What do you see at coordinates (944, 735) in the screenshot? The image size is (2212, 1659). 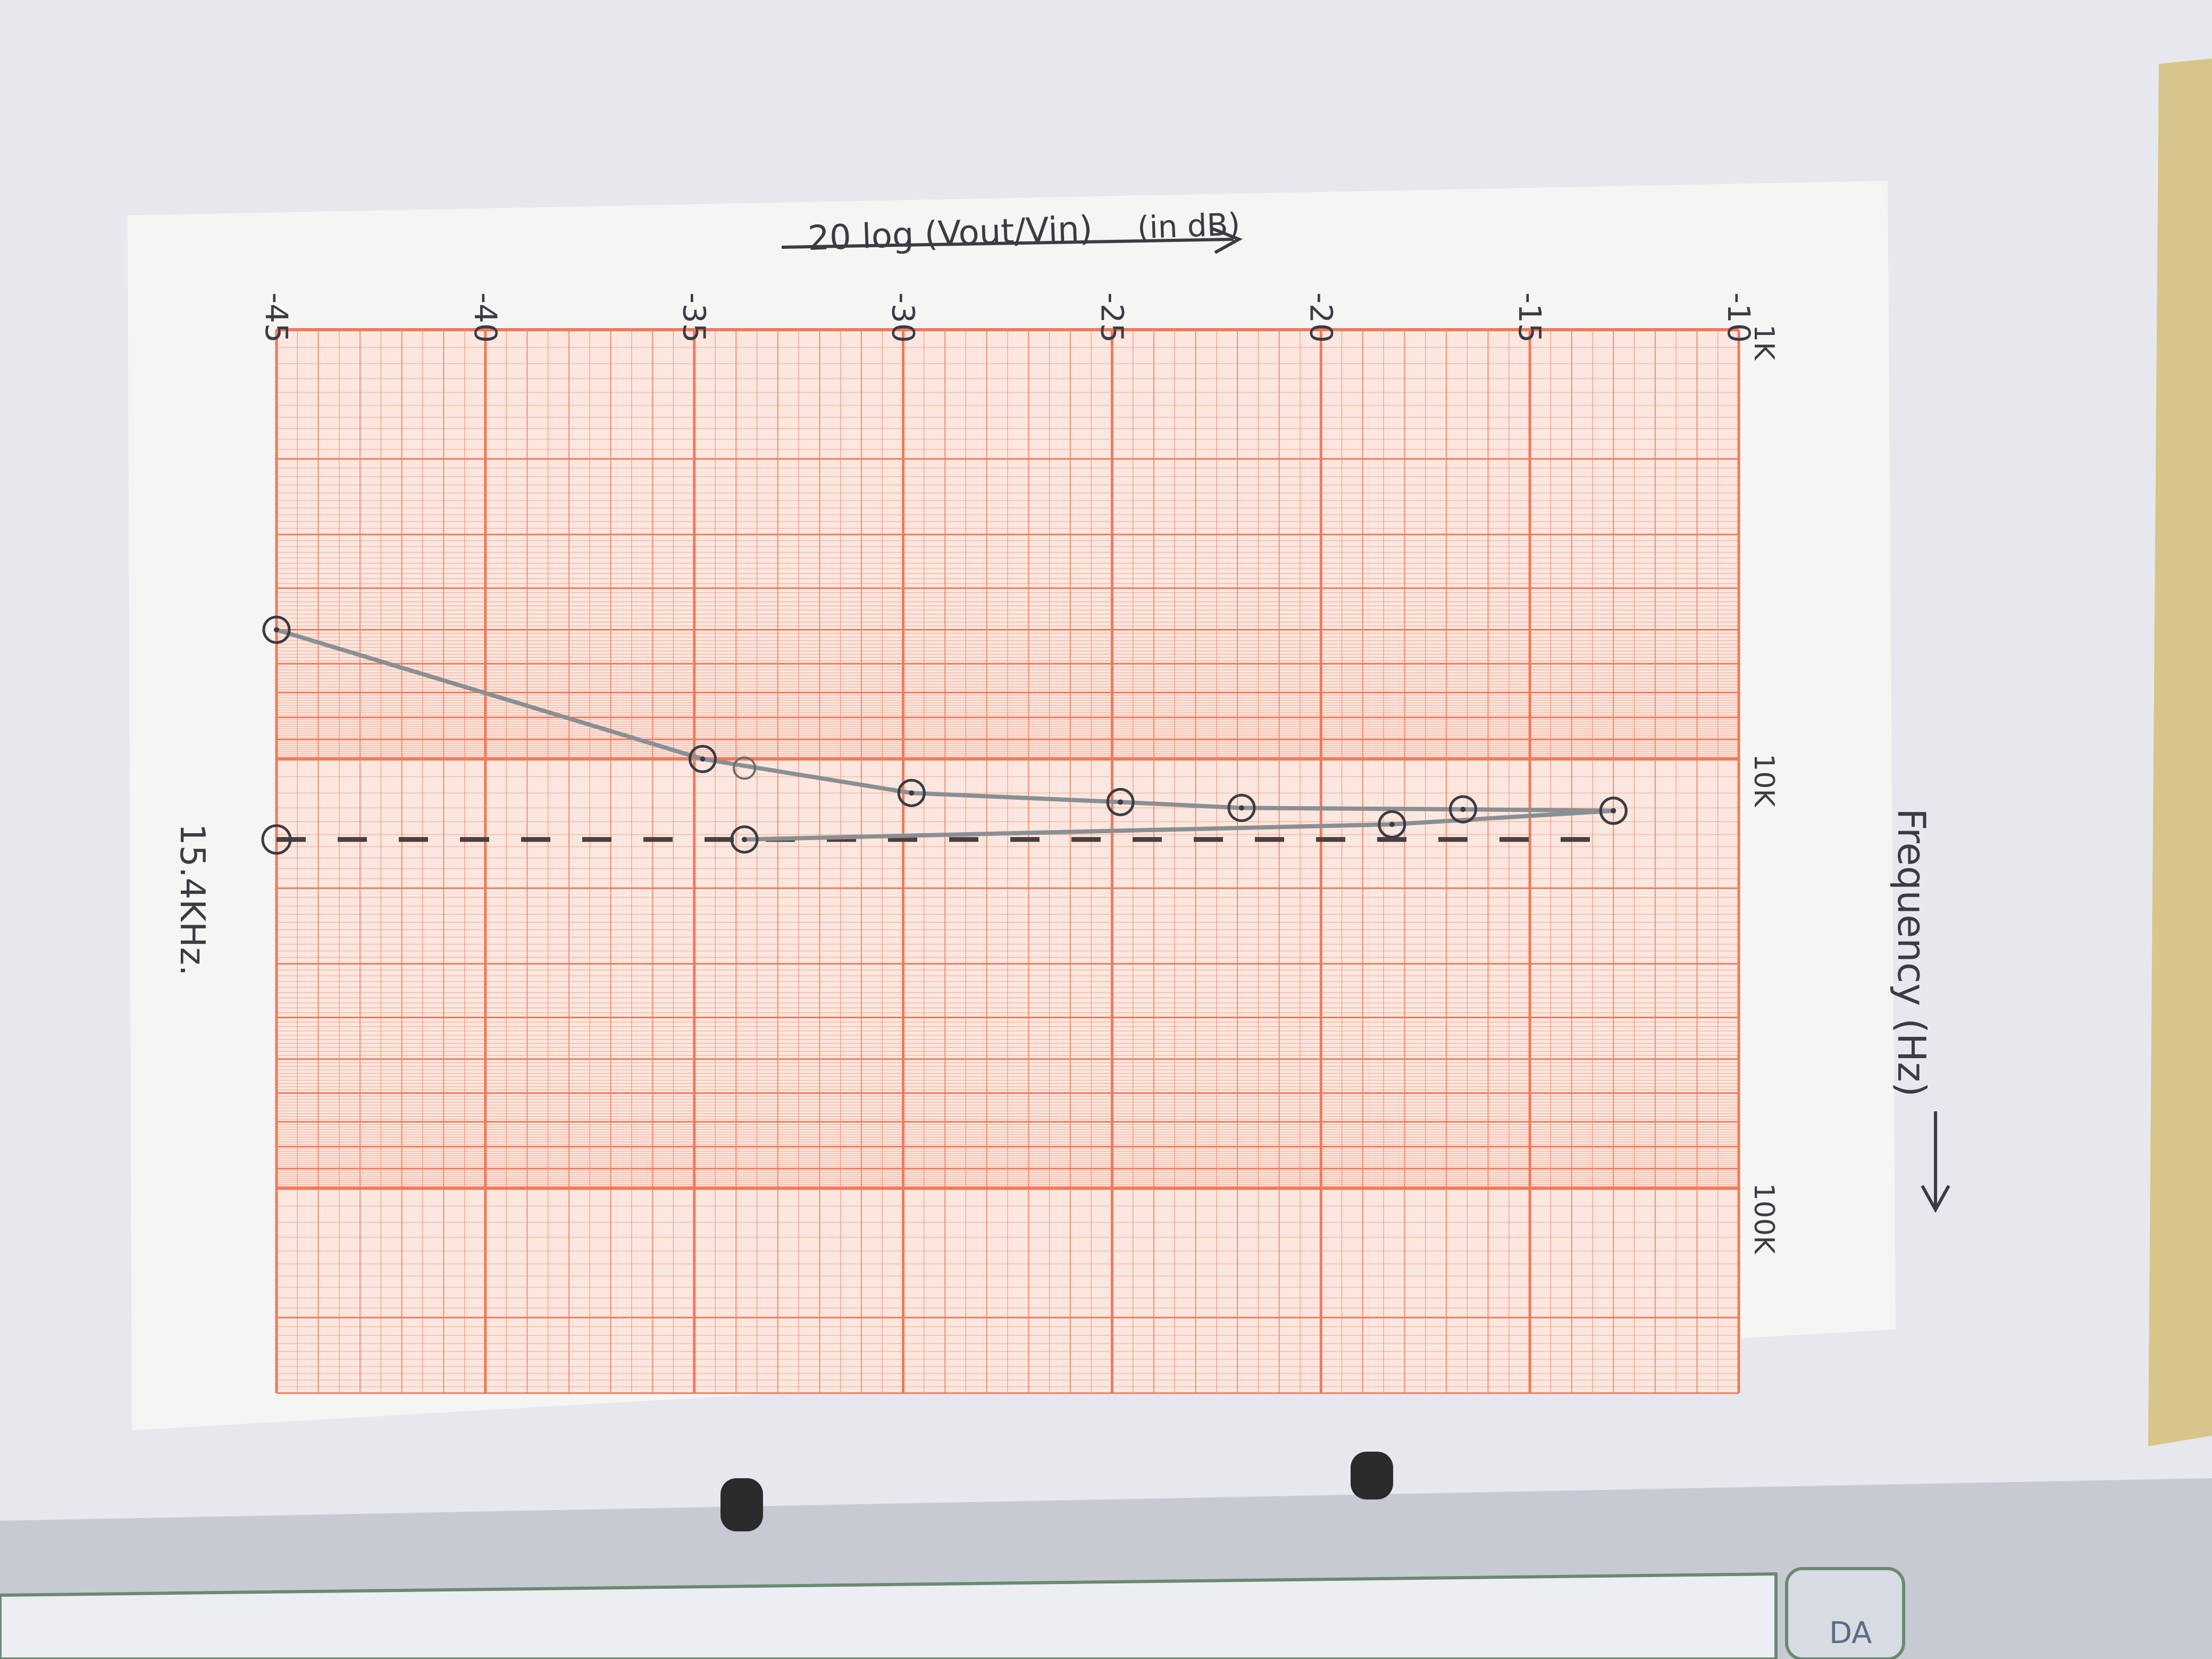 I see `marker-layer` at bounding box center [944, 735].